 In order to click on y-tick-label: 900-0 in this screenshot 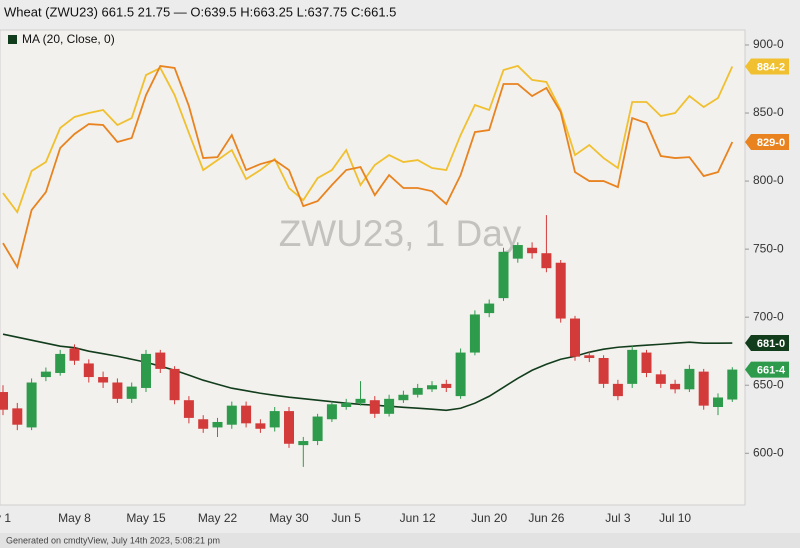, I will do `click(768, 44)`.